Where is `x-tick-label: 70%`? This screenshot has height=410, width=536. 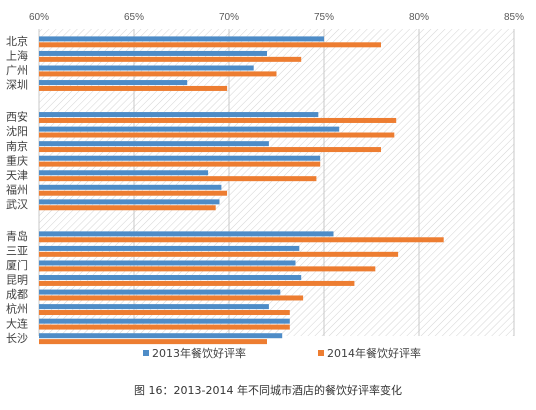 x-tick-label: 70% is located at coordinates (229, 17).